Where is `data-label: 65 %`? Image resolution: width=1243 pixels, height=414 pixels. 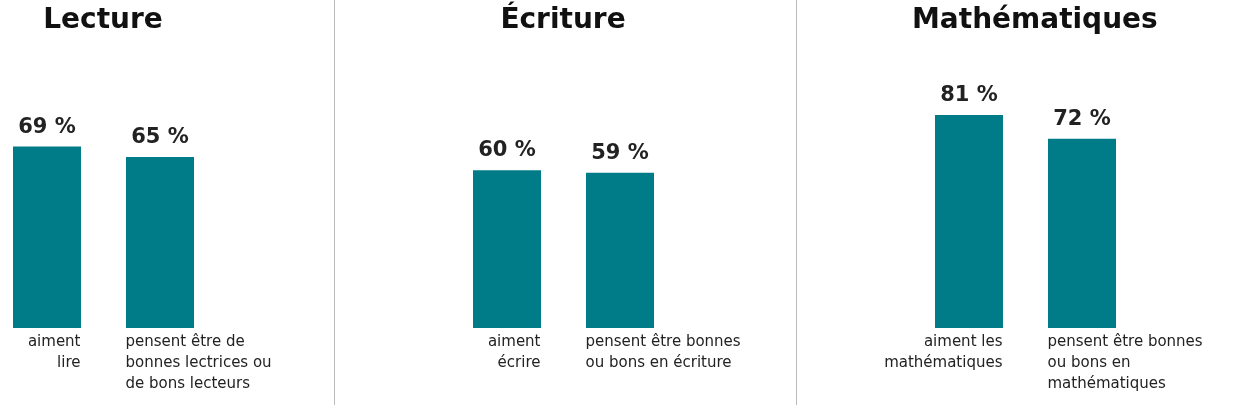
data-label: 65 % is located at coordinates (160, 136).